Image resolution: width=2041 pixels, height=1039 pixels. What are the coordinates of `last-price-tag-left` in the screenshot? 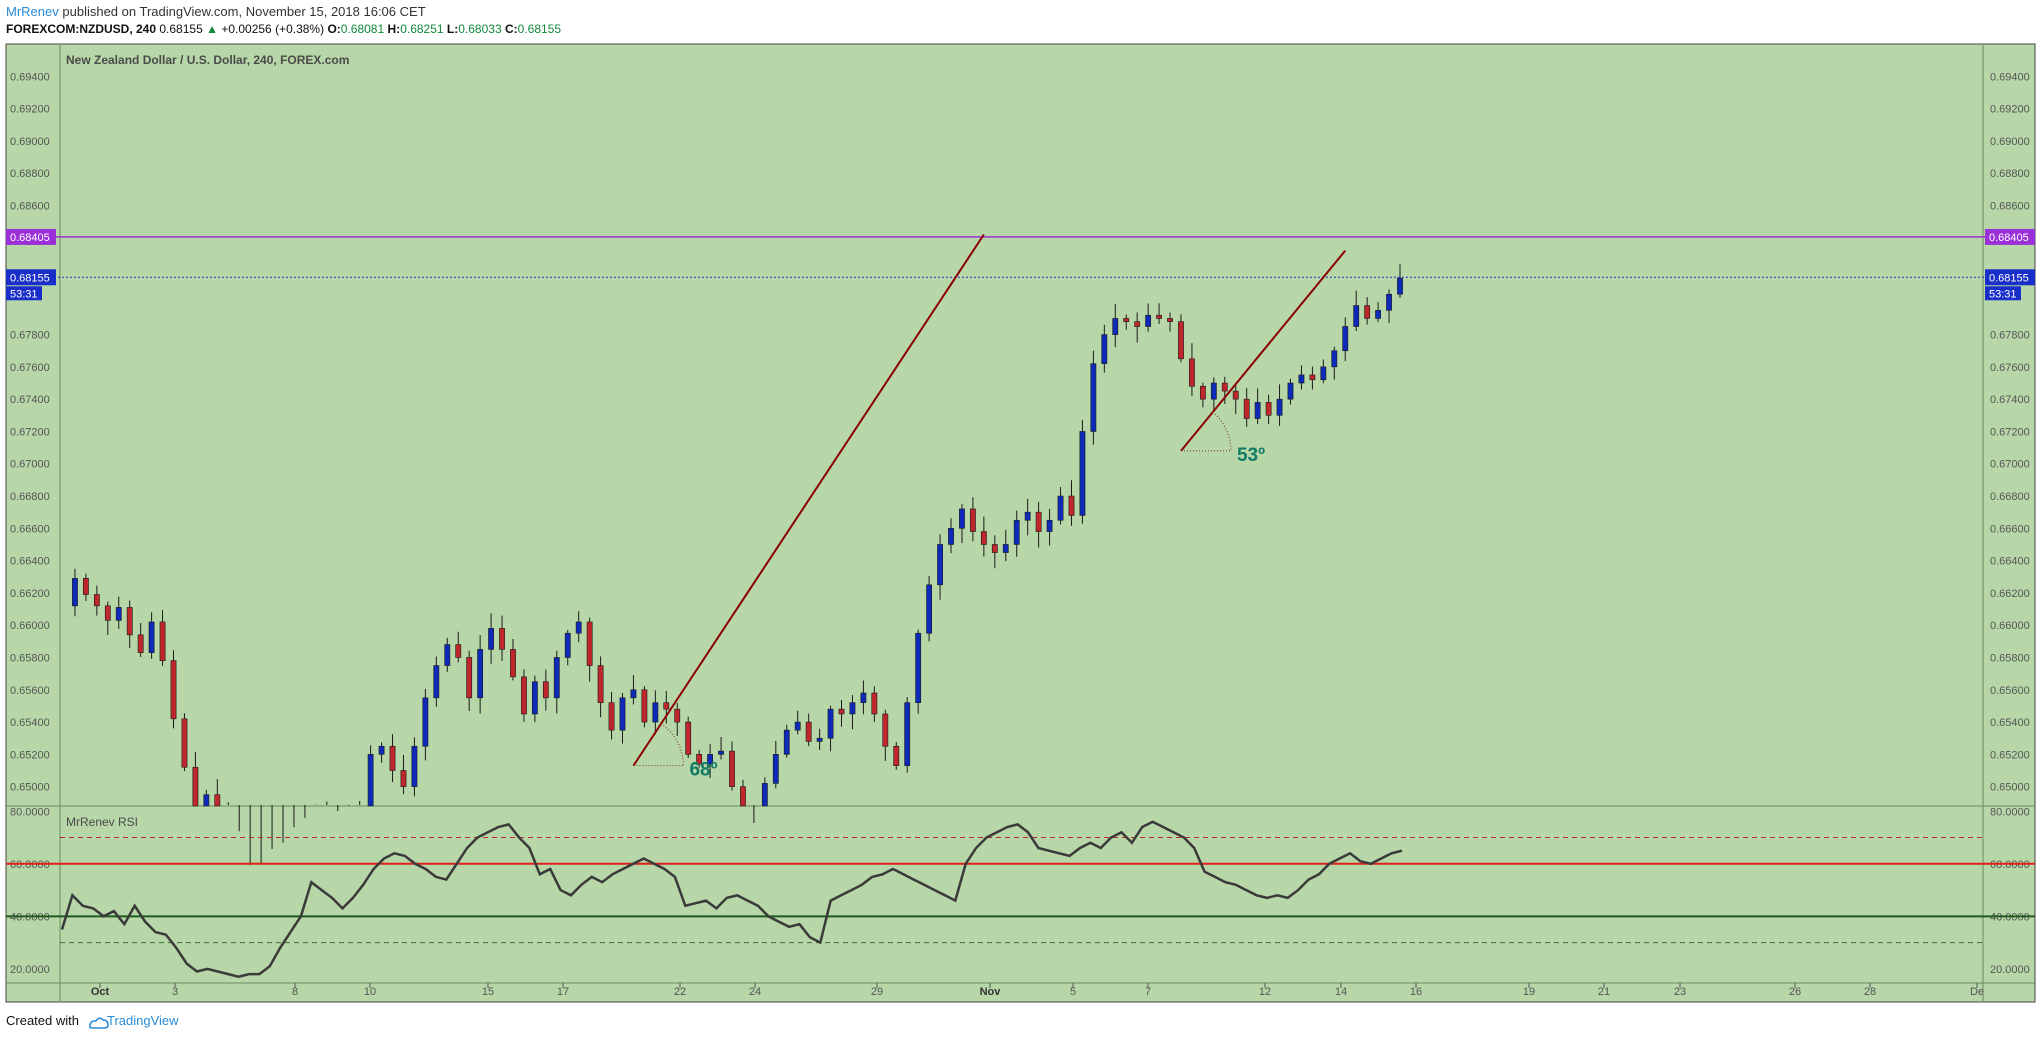 It's located at (31, 277).